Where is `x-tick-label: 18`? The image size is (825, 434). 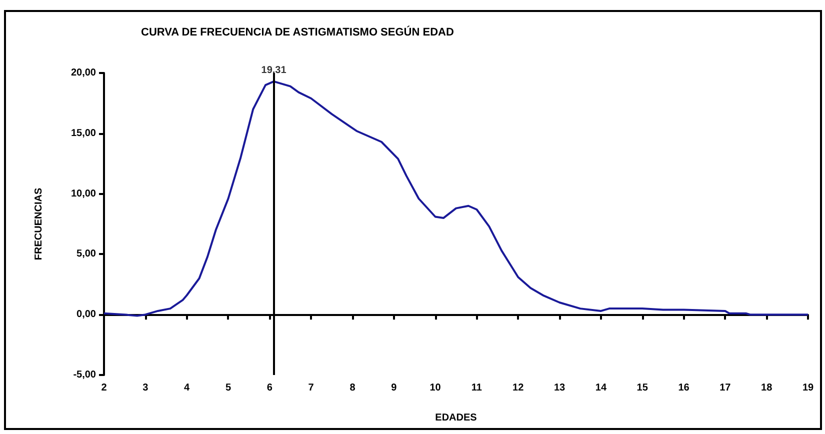
x-tick-label: 18 is located at coordinates (767, 388).